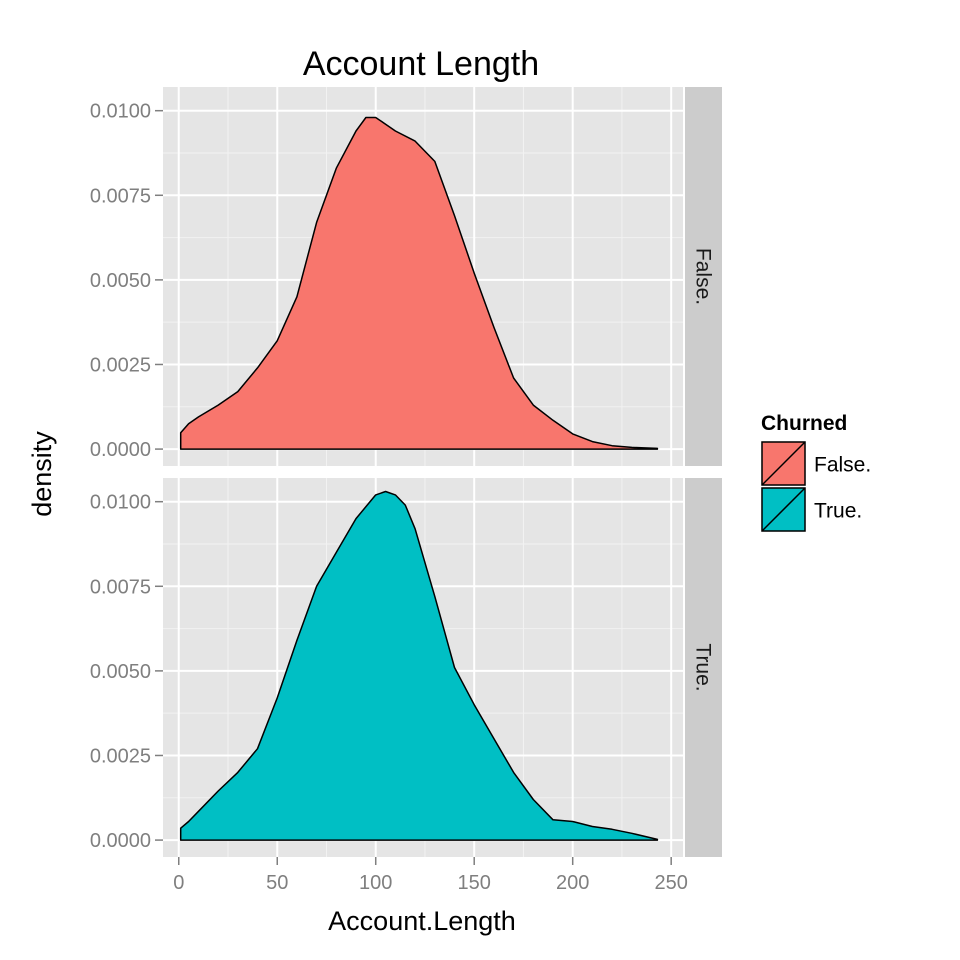  What do you see at coordinates (572, 883) in the screenshot?
I see `x-tick-label: 200` at bounding box center [572, 883].